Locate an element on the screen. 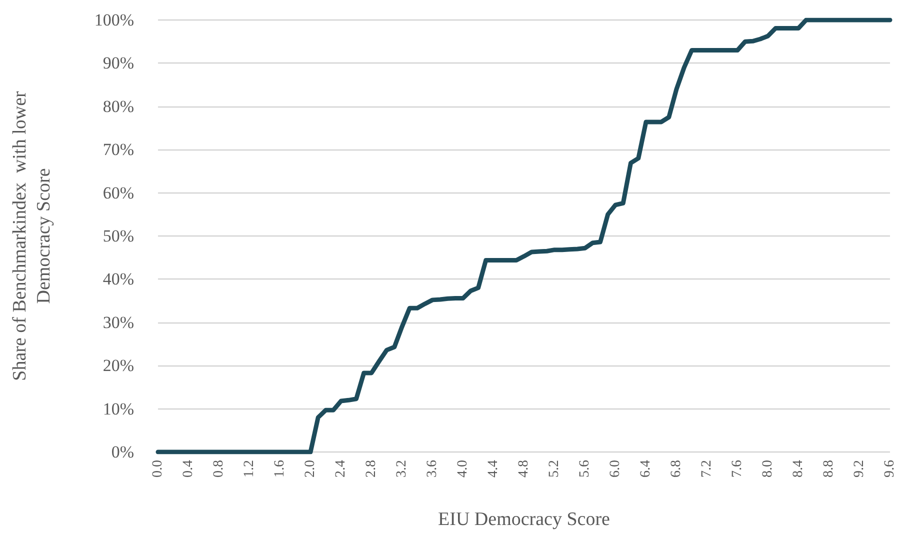 Image resolution: width=898 pixels, height=534 pixels. y-axis-title: Share of Benchmarkindex with lower Democracy Score is located at coordinates (32, 235).